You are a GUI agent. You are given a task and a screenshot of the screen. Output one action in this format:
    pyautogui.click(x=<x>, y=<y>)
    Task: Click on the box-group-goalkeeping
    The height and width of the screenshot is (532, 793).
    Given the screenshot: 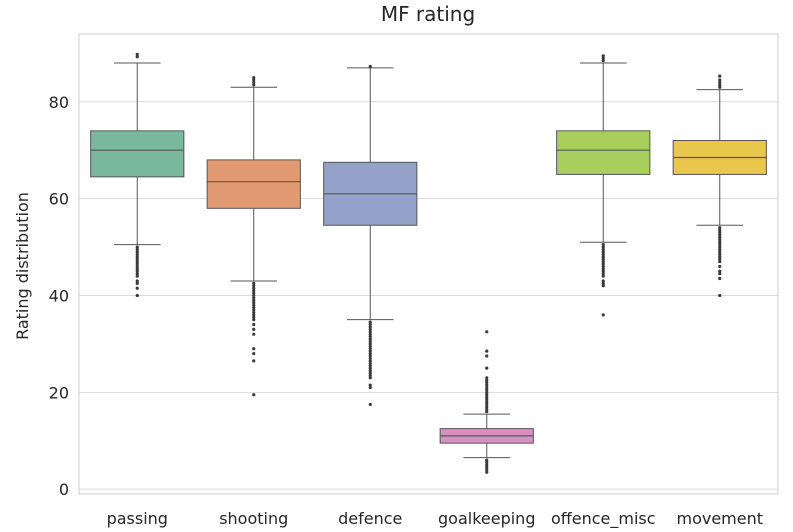 What is the action you would take?
    pyautogui.click(x=486, y=402)
    